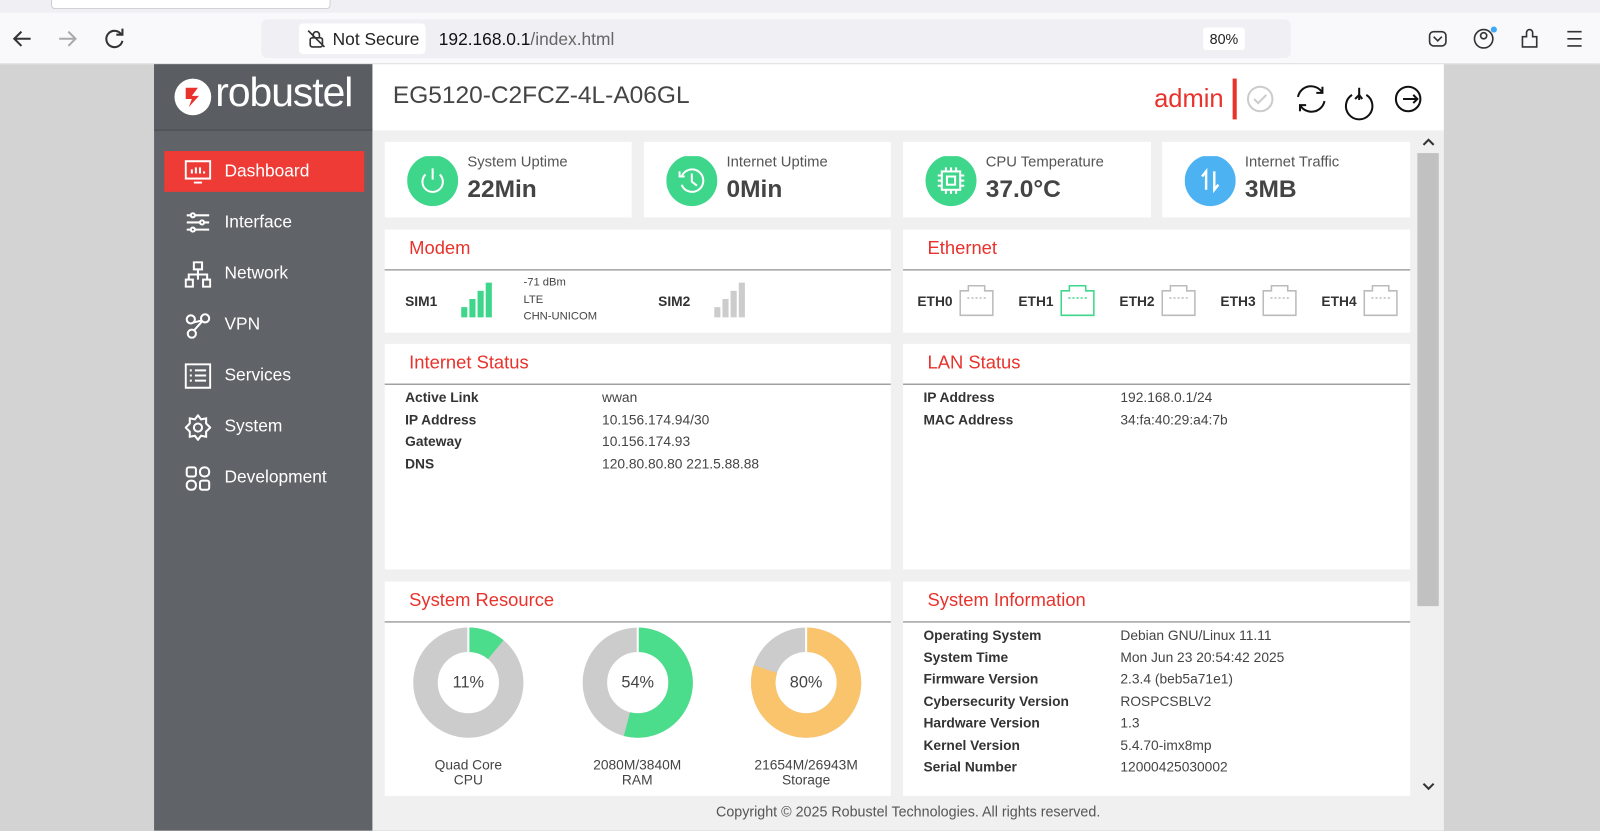  I want to click on stat-card: Internet Uptime 0Min, so click(767, 179).